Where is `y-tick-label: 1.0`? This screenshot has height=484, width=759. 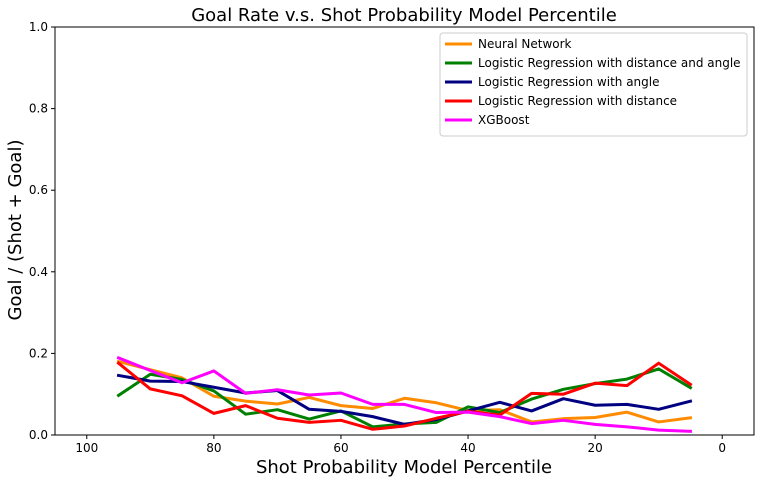 y-tick-label: 1.0 is located at coordinates (38, 27).